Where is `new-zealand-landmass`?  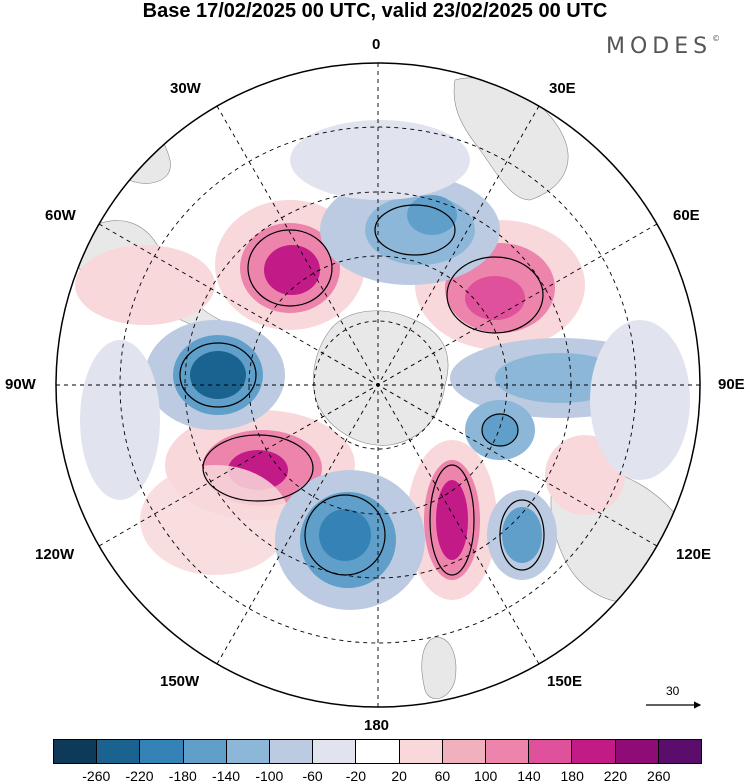
new-zealand-landmass is located at coordinates (439, 668).